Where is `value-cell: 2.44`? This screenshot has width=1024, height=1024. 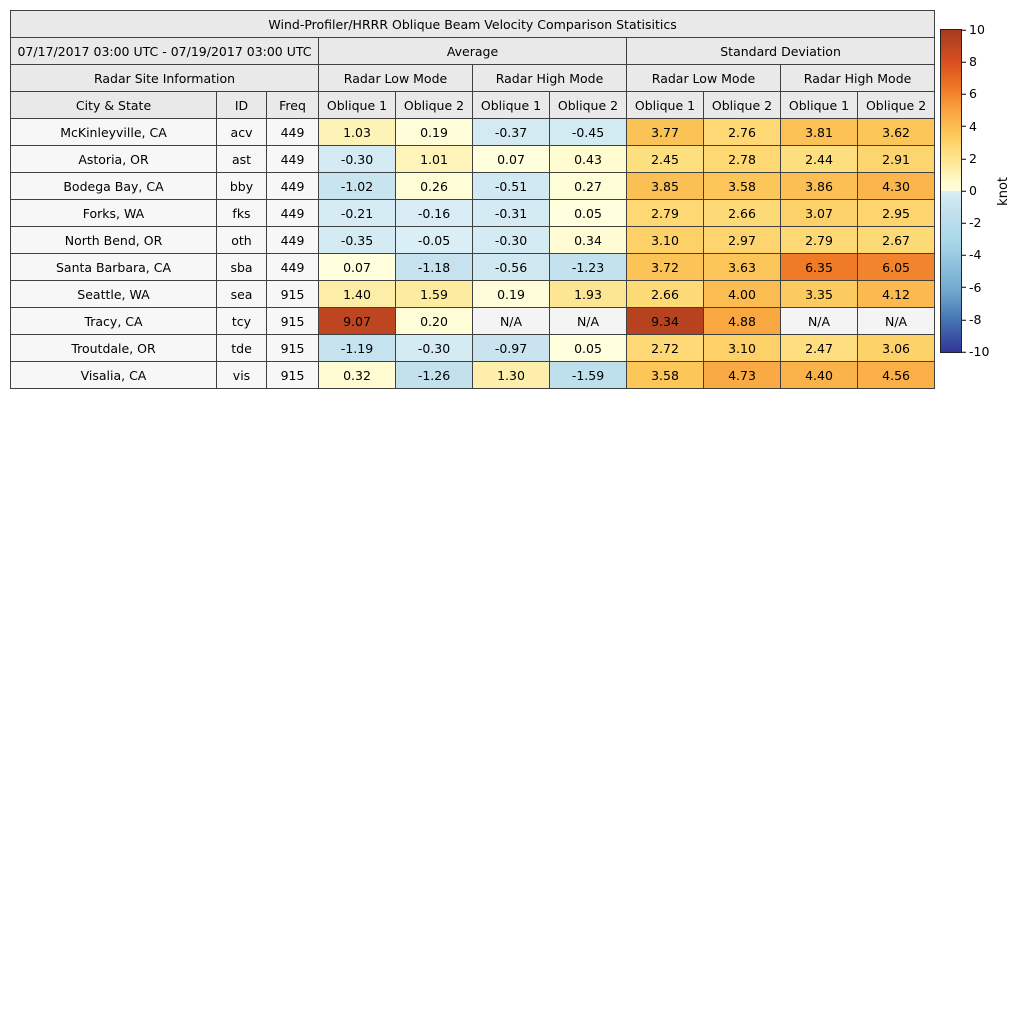
value-cell: 2.44 is located at coordinates (819, 159).